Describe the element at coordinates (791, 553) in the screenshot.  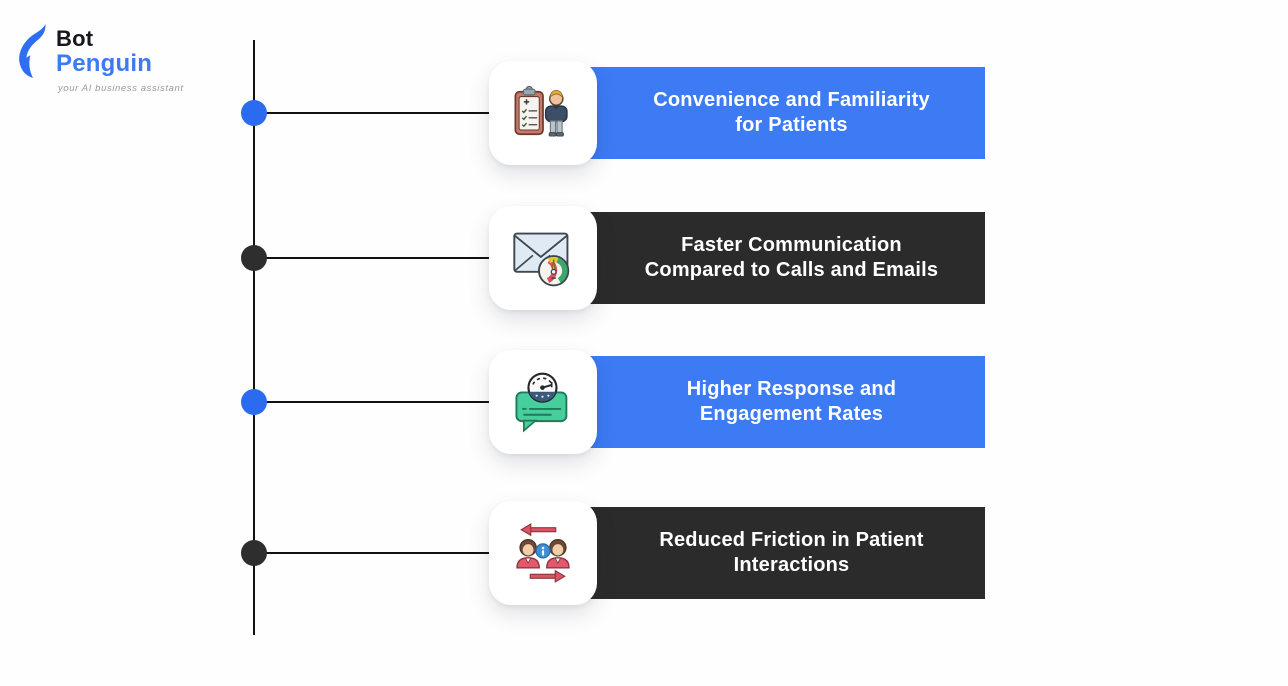
I see `banner-label: Reduced Friction in Patient Interactions` at that location.